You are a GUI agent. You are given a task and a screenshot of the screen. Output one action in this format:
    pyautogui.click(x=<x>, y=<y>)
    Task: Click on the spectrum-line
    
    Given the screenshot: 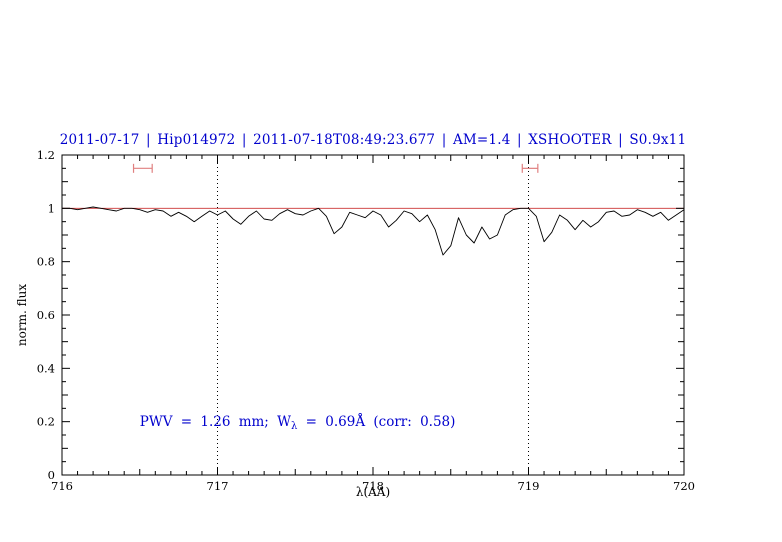 What is the action you would take?
    pyautogui.click(x=373, y=231)
    